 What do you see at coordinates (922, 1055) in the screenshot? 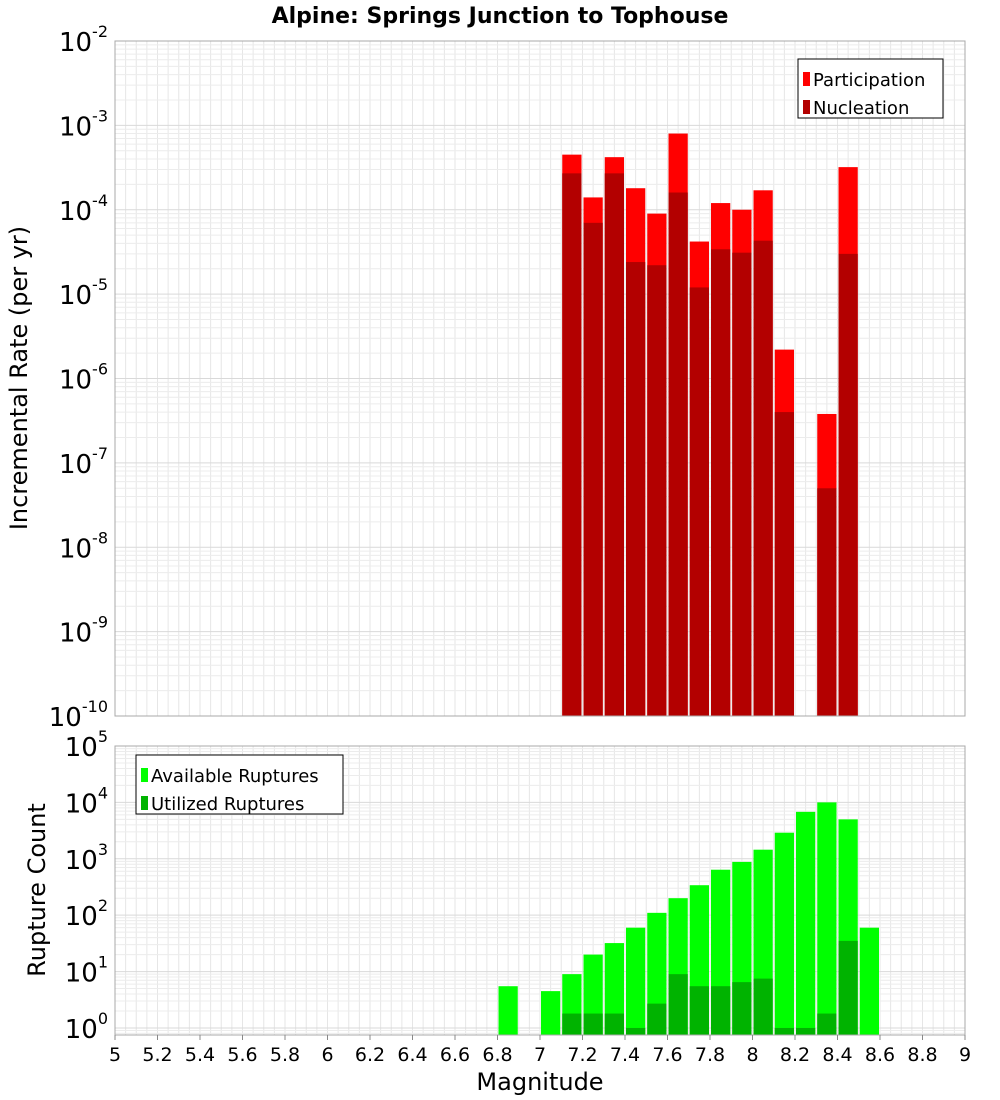
I see `x-tick-label: 8.8` at bounding box center [922, 1055].